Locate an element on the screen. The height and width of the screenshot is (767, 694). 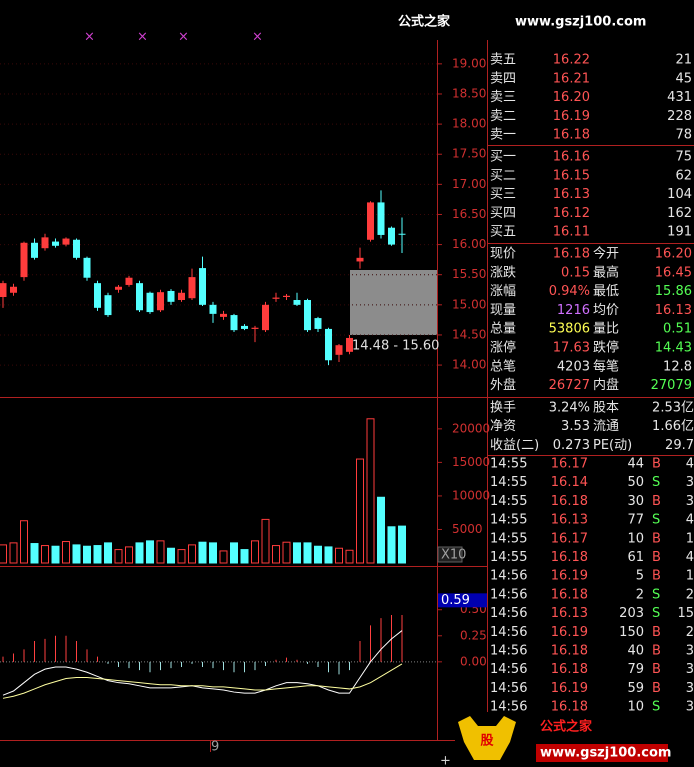
stat-label: 最高 is located at coordinates (606, 272).